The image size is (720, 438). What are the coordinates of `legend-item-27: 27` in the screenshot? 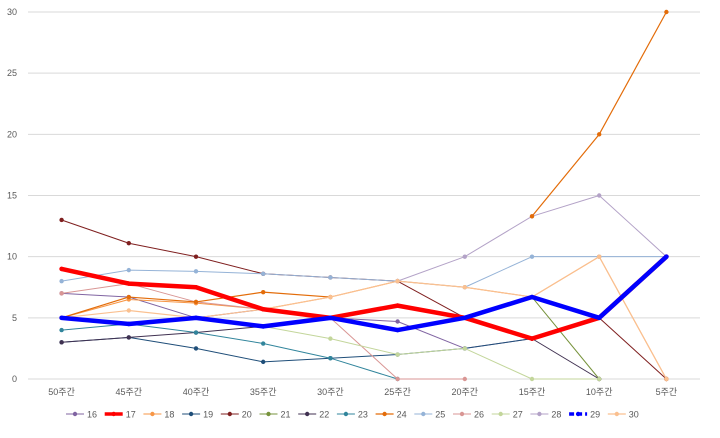 It's located at (507, 415).